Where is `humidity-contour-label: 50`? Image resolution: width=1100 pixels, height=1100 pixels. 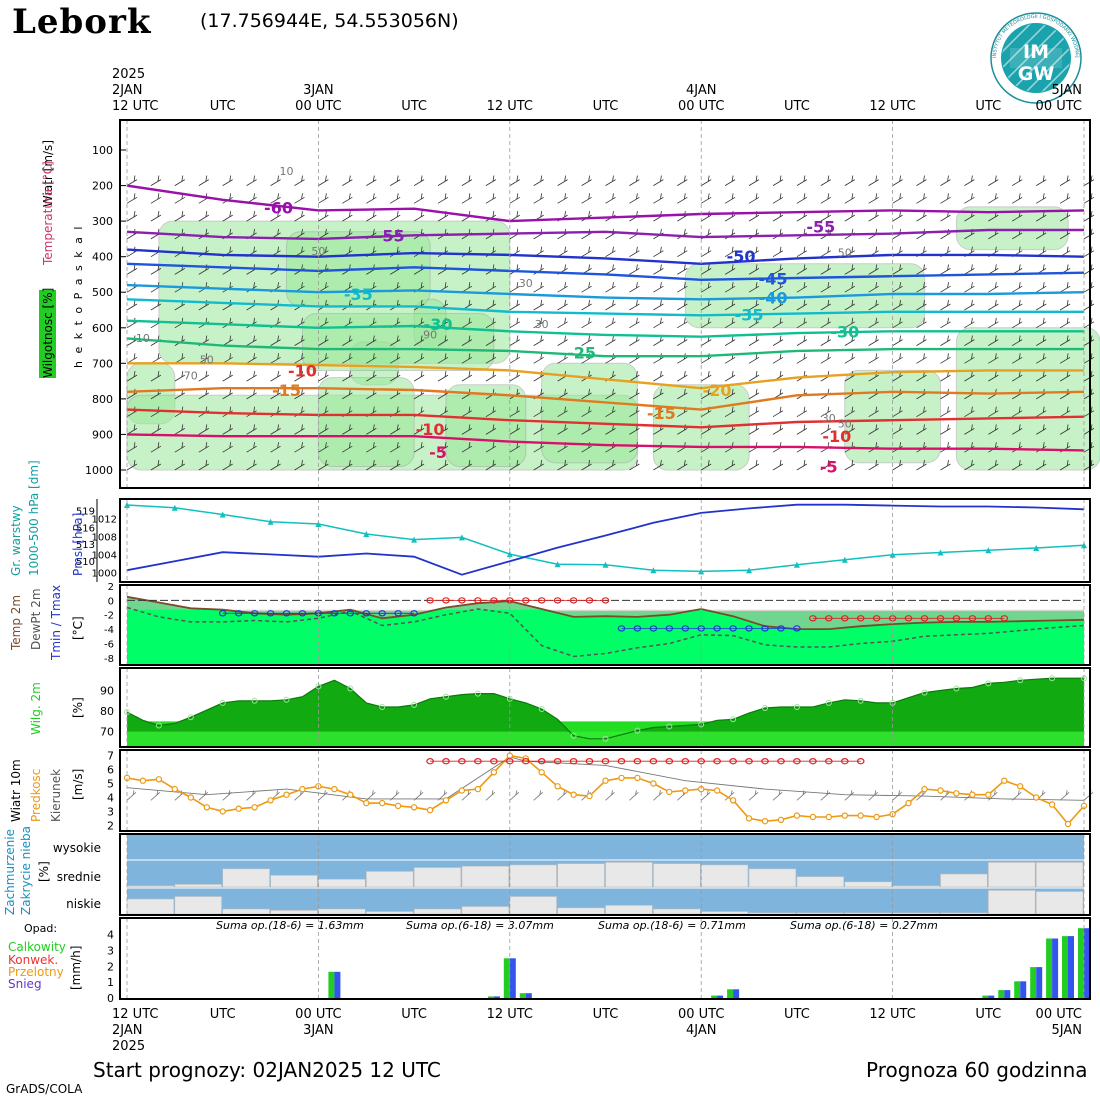 humidity-contour-label: 50 is located at coordinates (207, 359).